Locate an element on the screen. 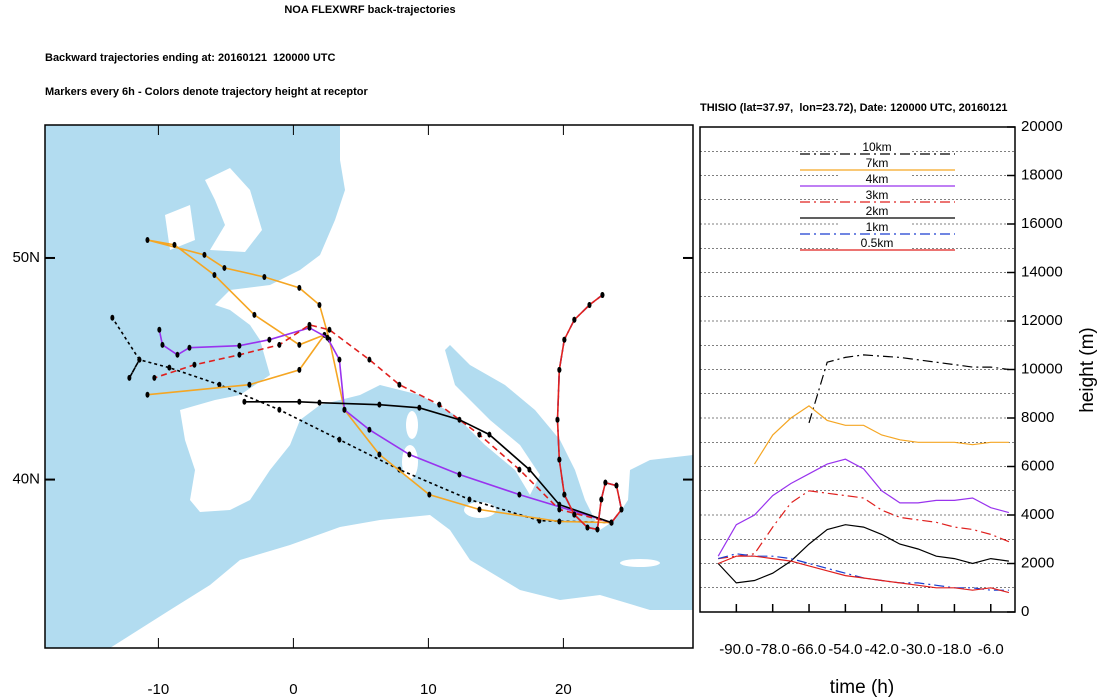  x-tick-label: -30.0 is located at coordinates (918, 649).